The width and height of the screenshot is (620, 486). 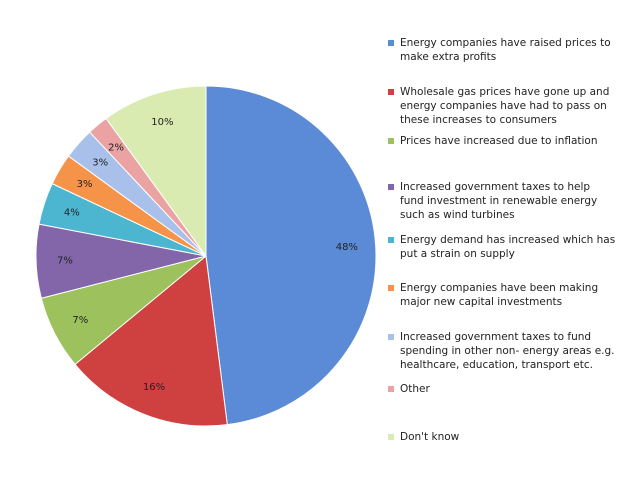 I want to click on legend-item: Prices have increased due to inflation, so click(x=502, y=141).